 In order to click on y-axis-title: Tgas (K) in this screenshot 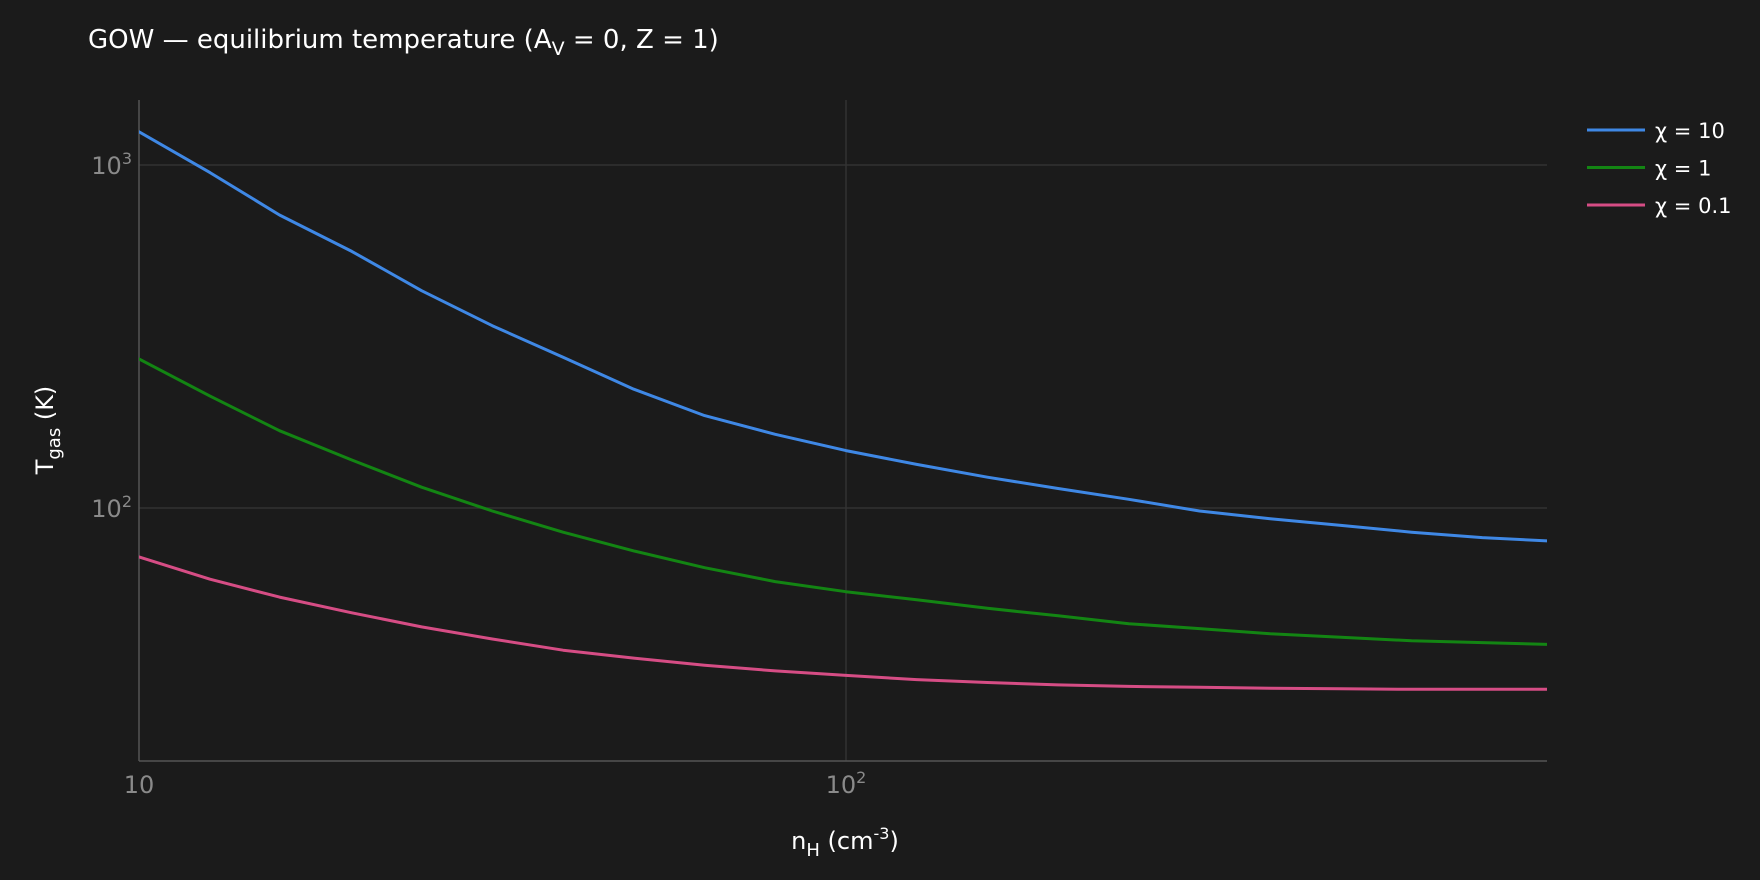, I will do `click(48, 431)`.